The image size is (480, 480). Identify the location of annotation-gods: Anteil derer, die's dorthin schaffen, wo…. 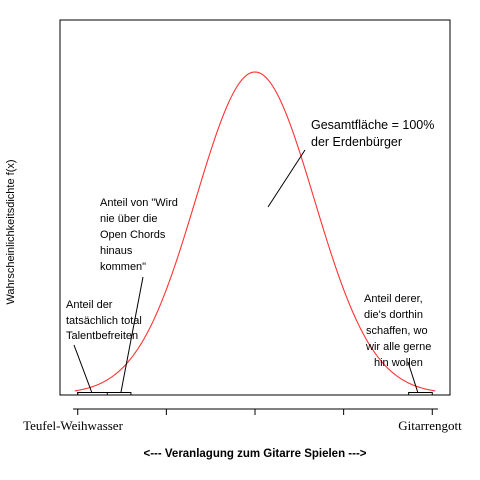
(397, 331).